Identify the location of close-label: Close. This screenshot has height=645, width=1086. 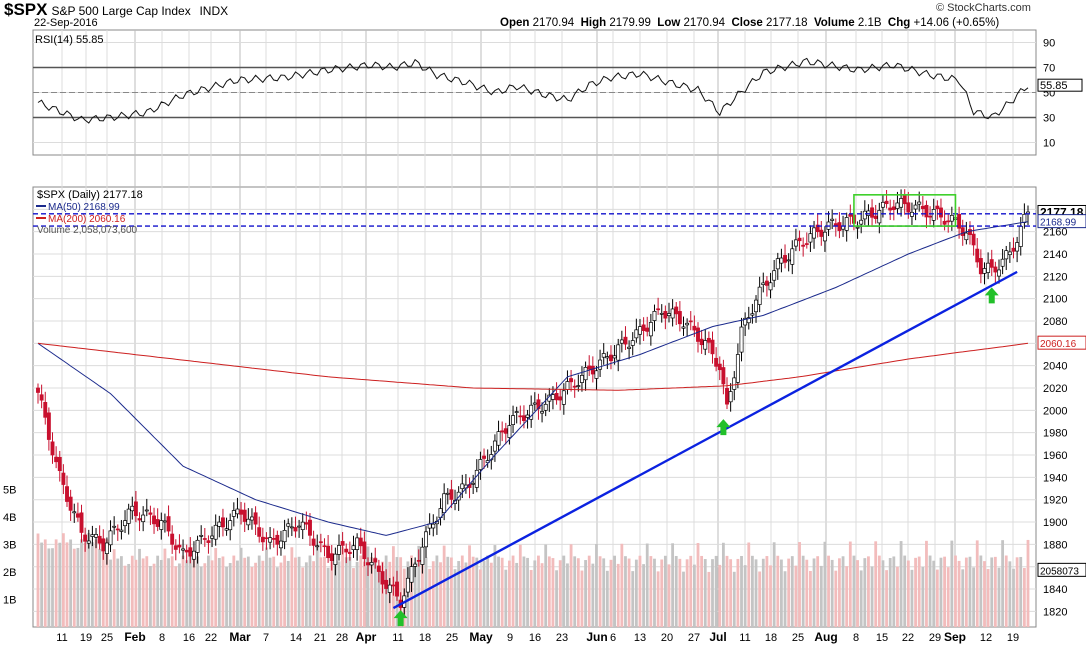
(747, 23).